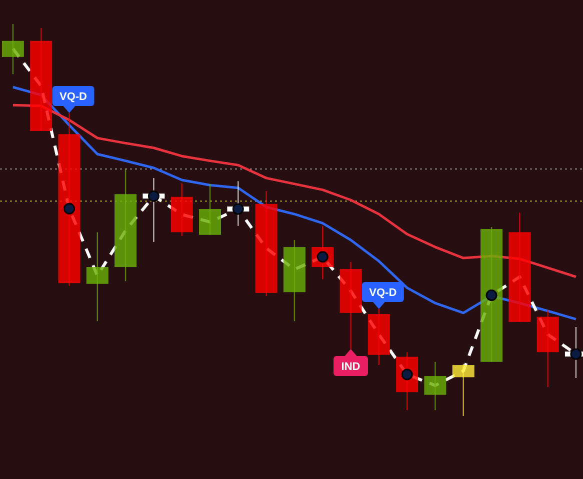  What do you see at coordinates (350, 366) in the screenshot?
I see `annotation: IND` at bounding box center [350, 366].